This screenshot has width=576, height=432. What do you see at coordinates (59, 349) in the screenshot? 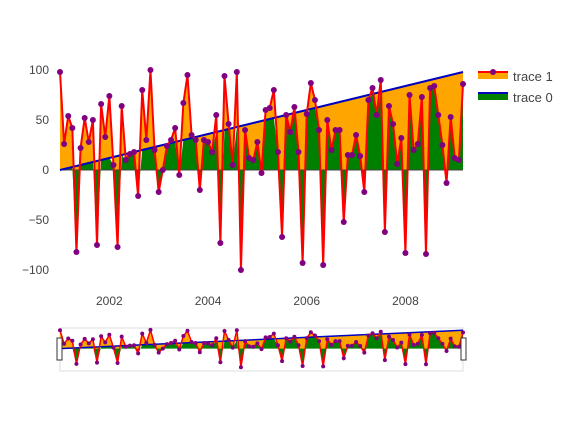
I see `range-slider-left-handle` at bounding box center [59, 349].